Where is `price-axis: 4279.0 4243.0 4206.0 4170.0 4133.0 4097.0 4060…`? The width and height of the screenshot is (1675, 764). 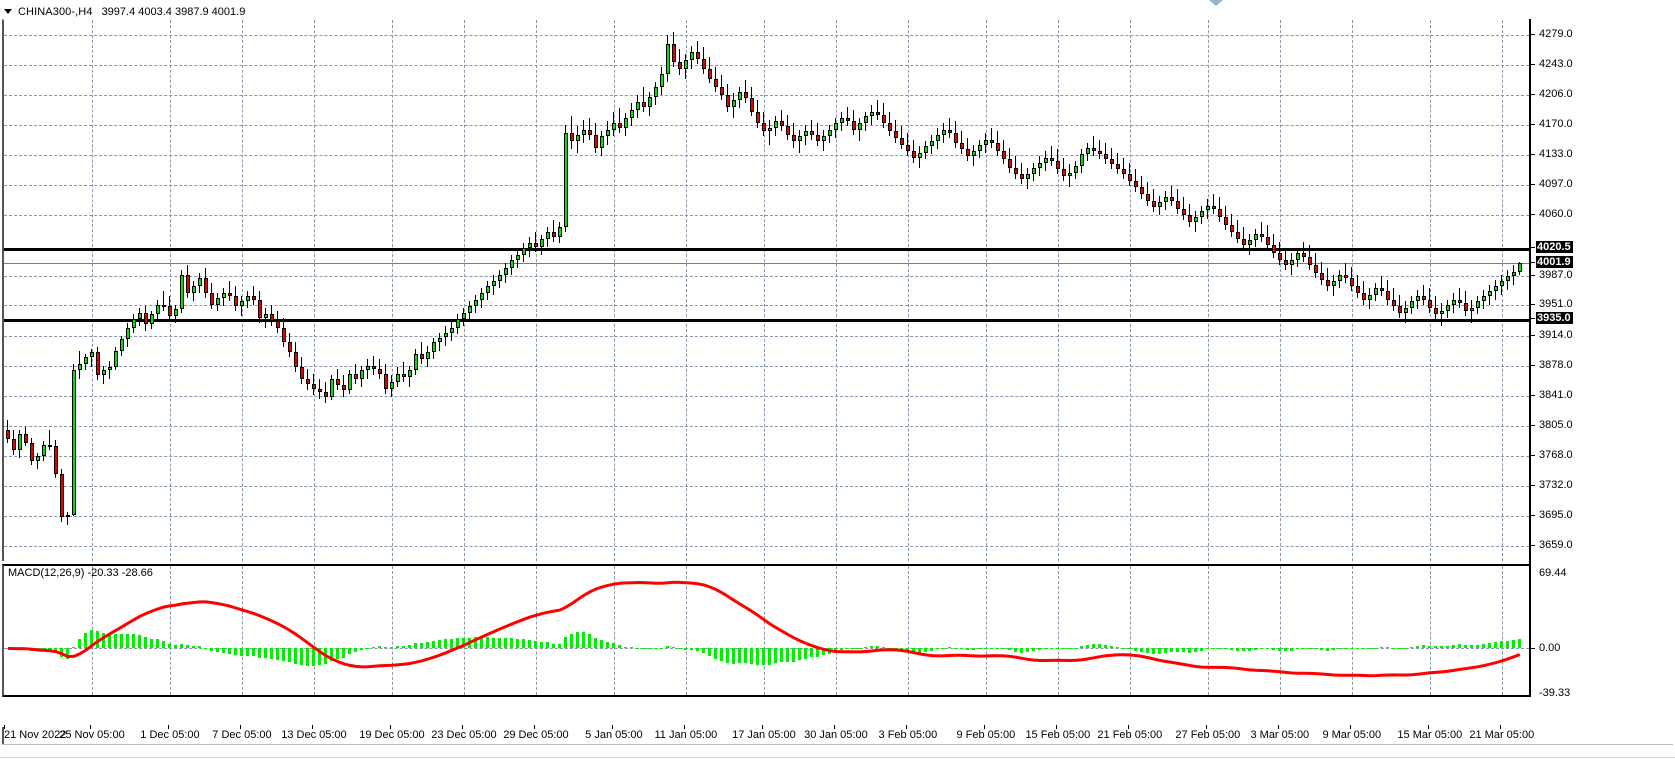
price-axis: 4279.0 4243.0 4206.0 4170.0 4133.0 4097.0 4060… is located at coordinates (1601, 359).